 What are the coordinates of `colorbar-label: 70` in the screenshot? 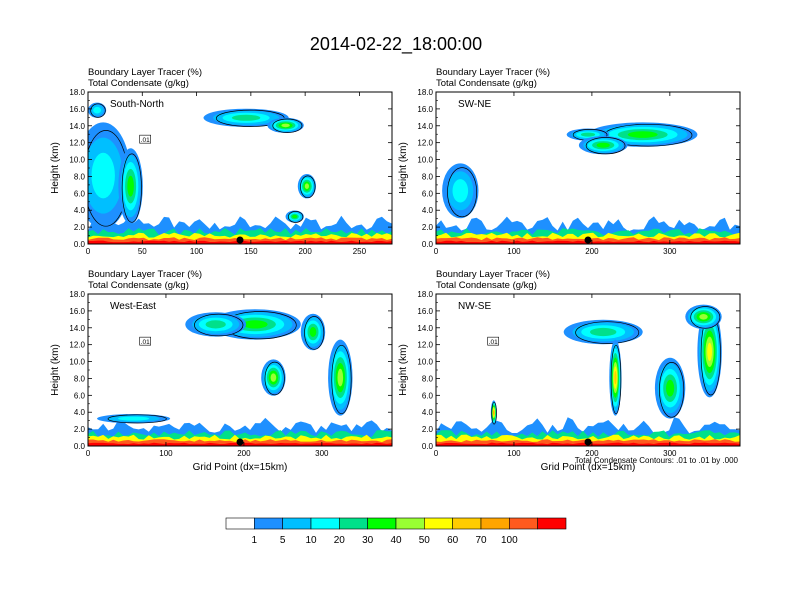 It's located at (481, 540).